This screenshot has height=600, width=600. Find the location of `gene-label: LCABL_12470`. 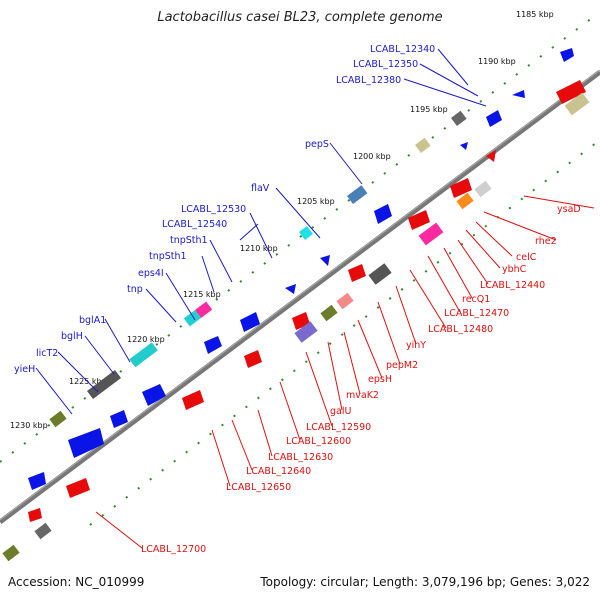

gene-label: LCABL_12470 is located at coordinates (476, 313).